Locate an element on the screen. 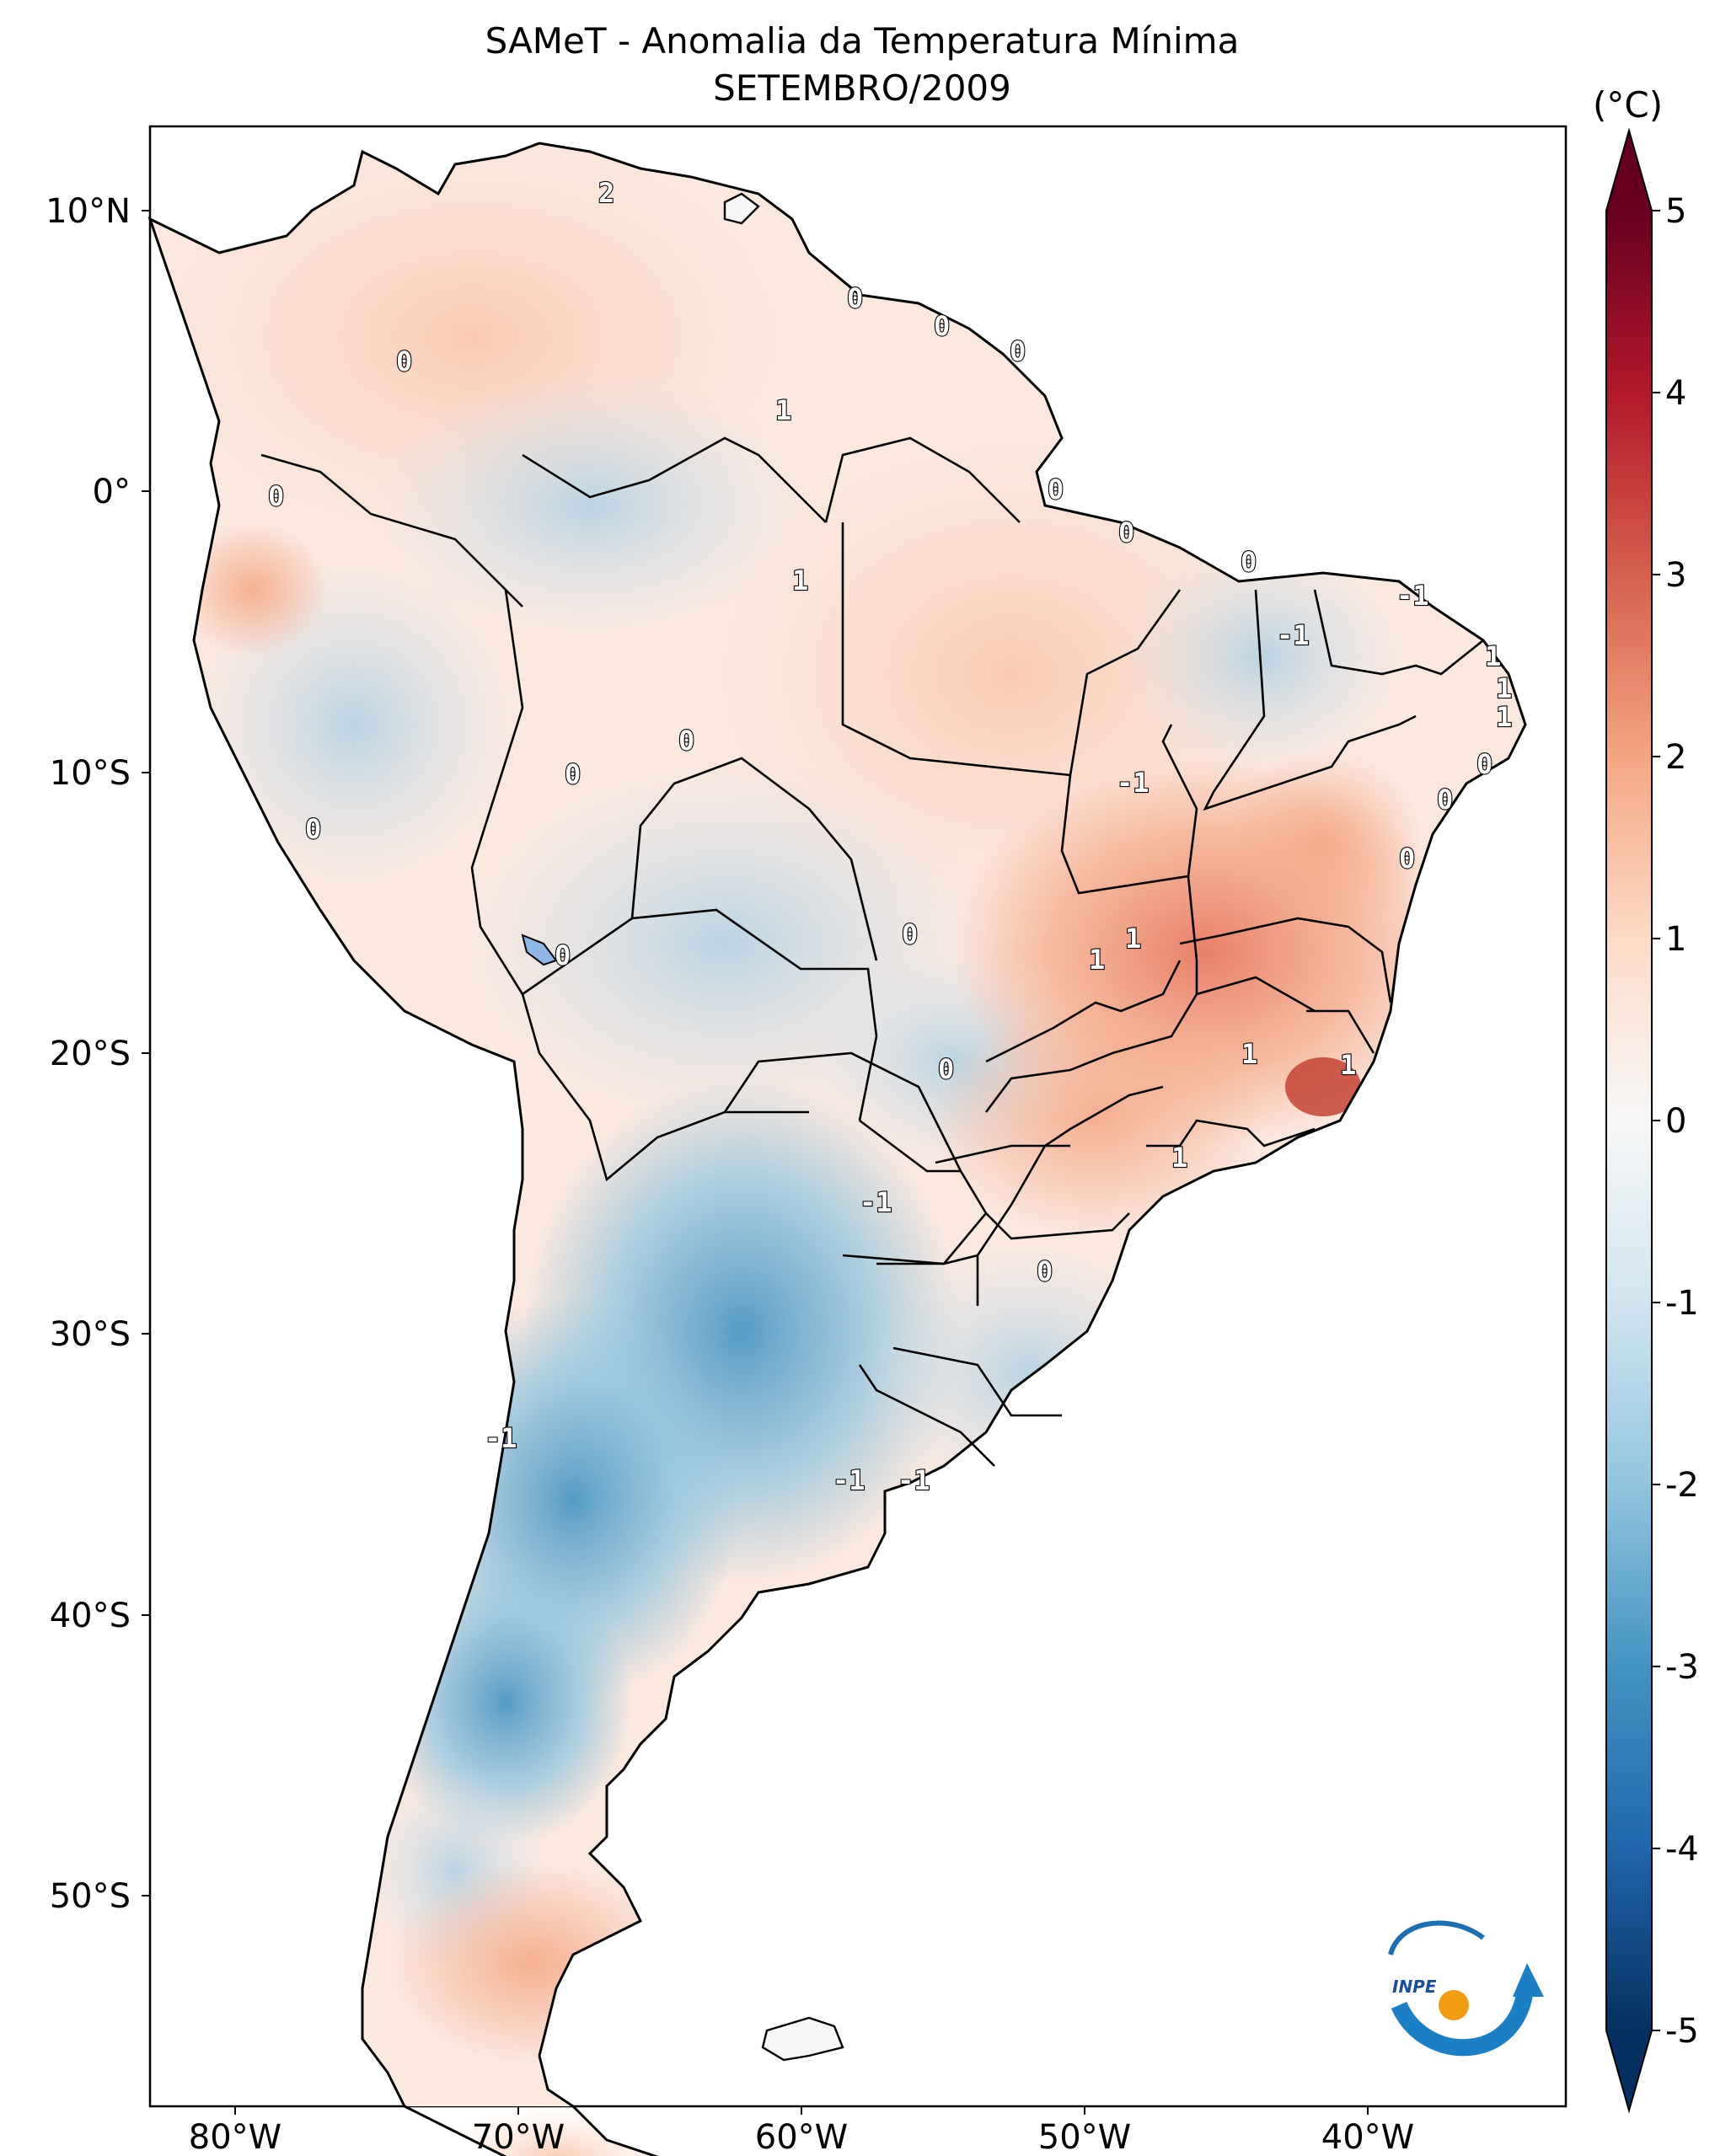 This screenshot has height=2156, width=1731. colorbar-tick-label: -4 is located at coordinates (1682, 1849).